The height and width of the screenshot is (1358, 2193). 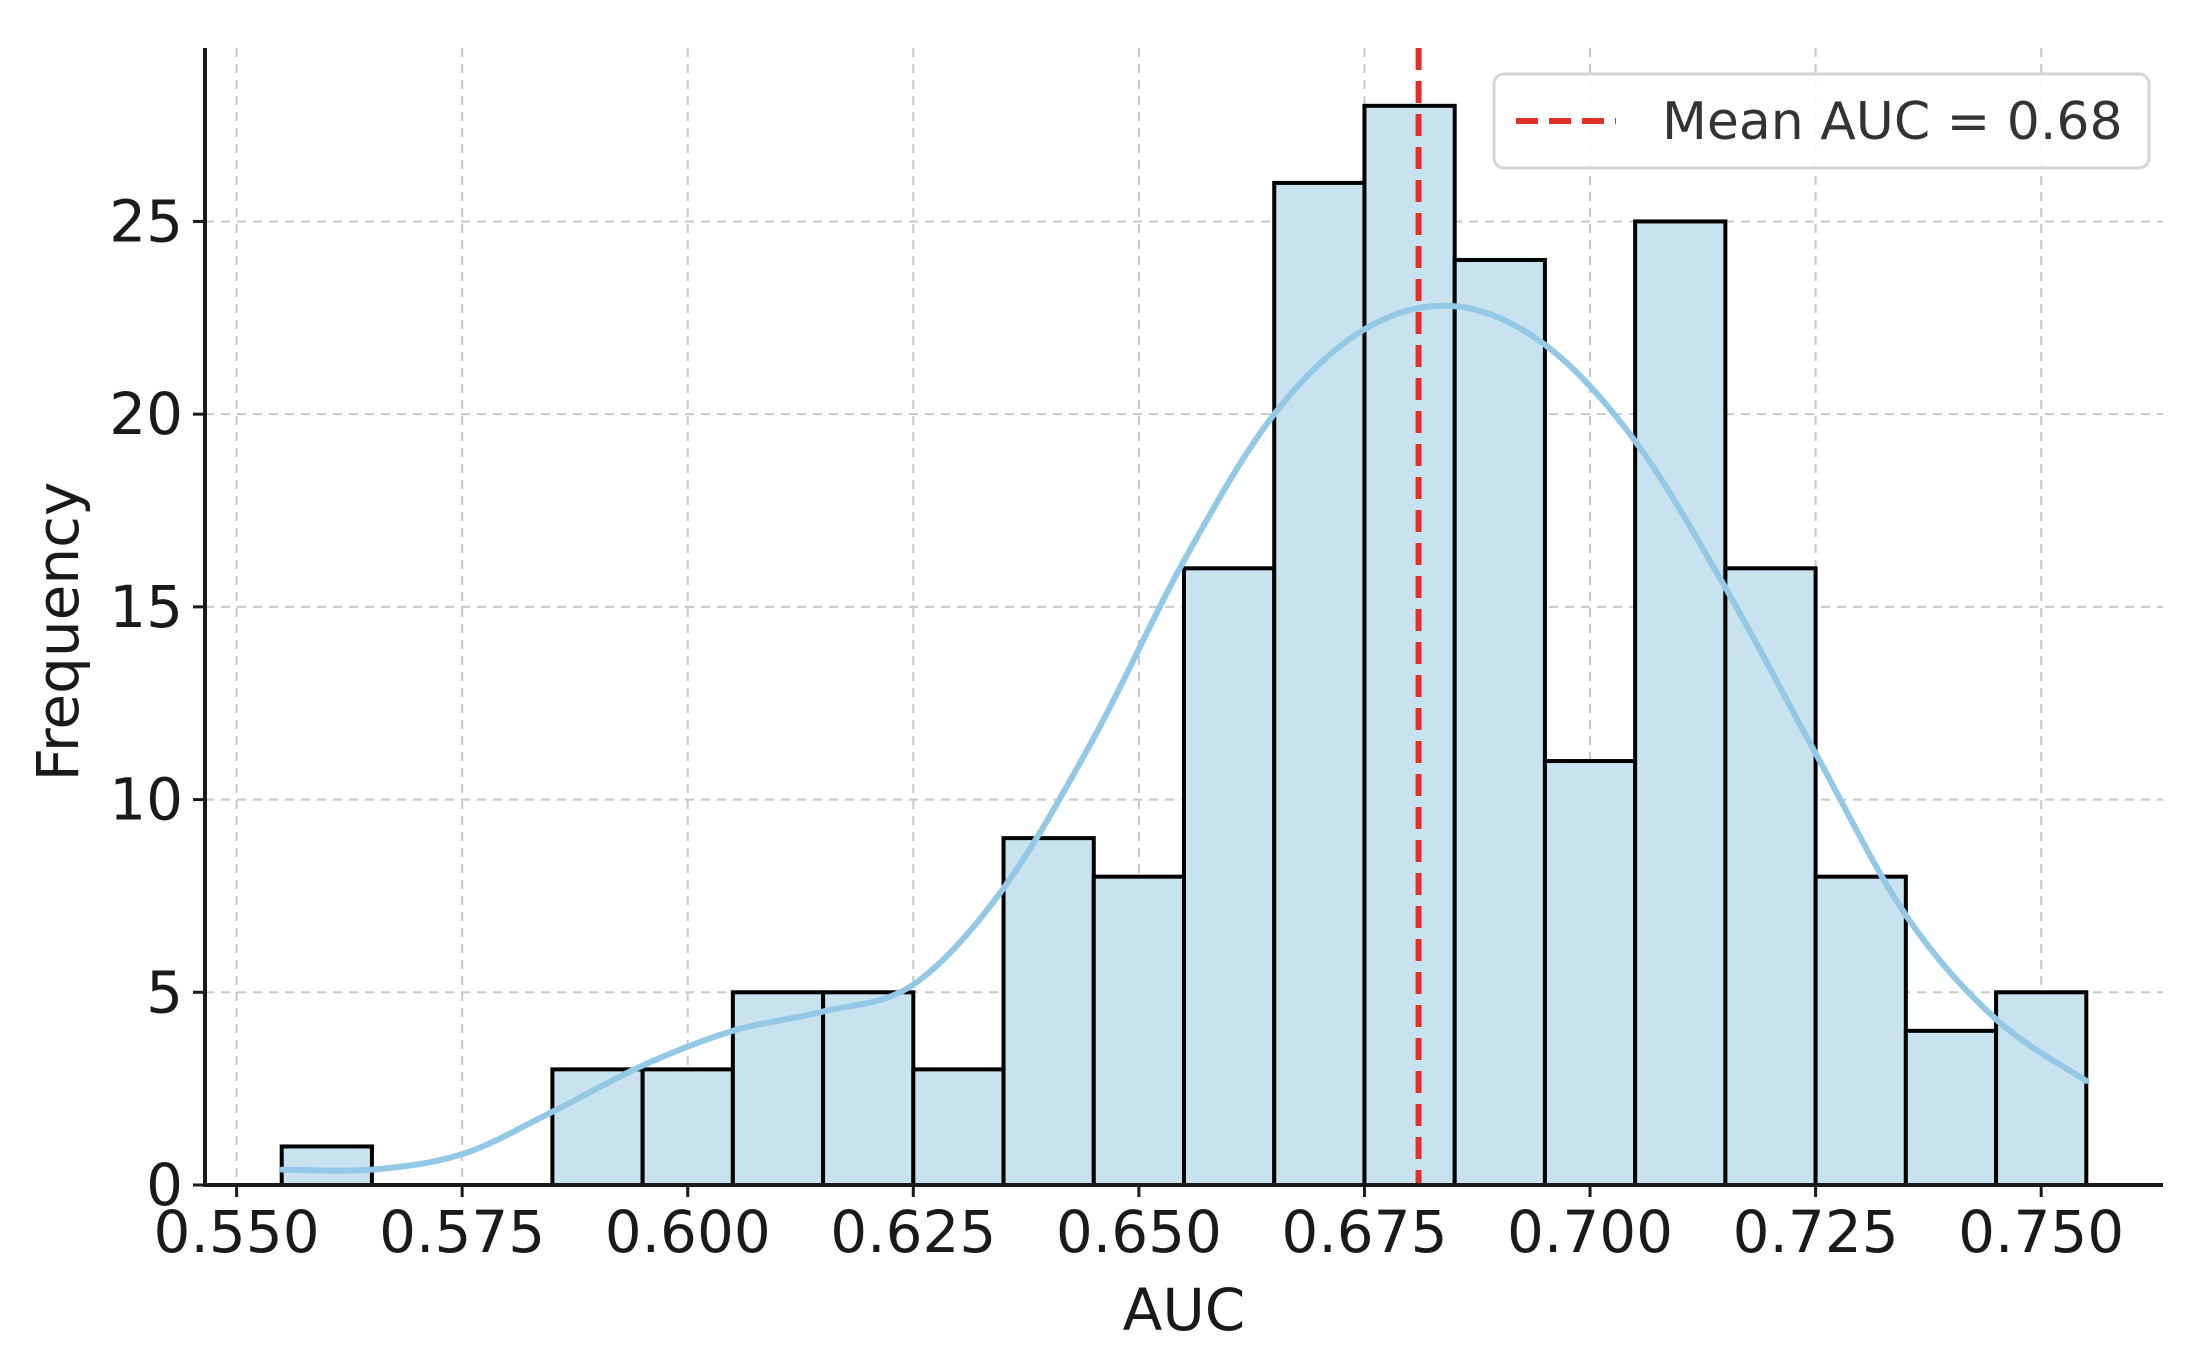 I want to click on x-tick-label-8: 0.750, so click(x=2041, y=1232).